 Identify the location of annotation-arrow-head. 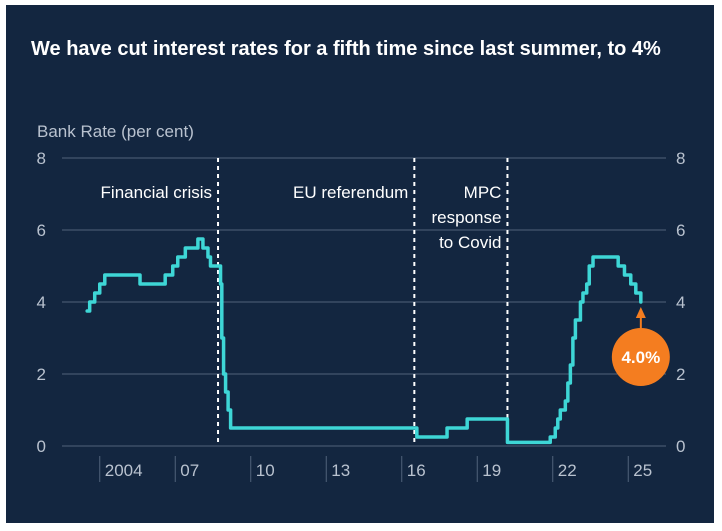
(640, 312).